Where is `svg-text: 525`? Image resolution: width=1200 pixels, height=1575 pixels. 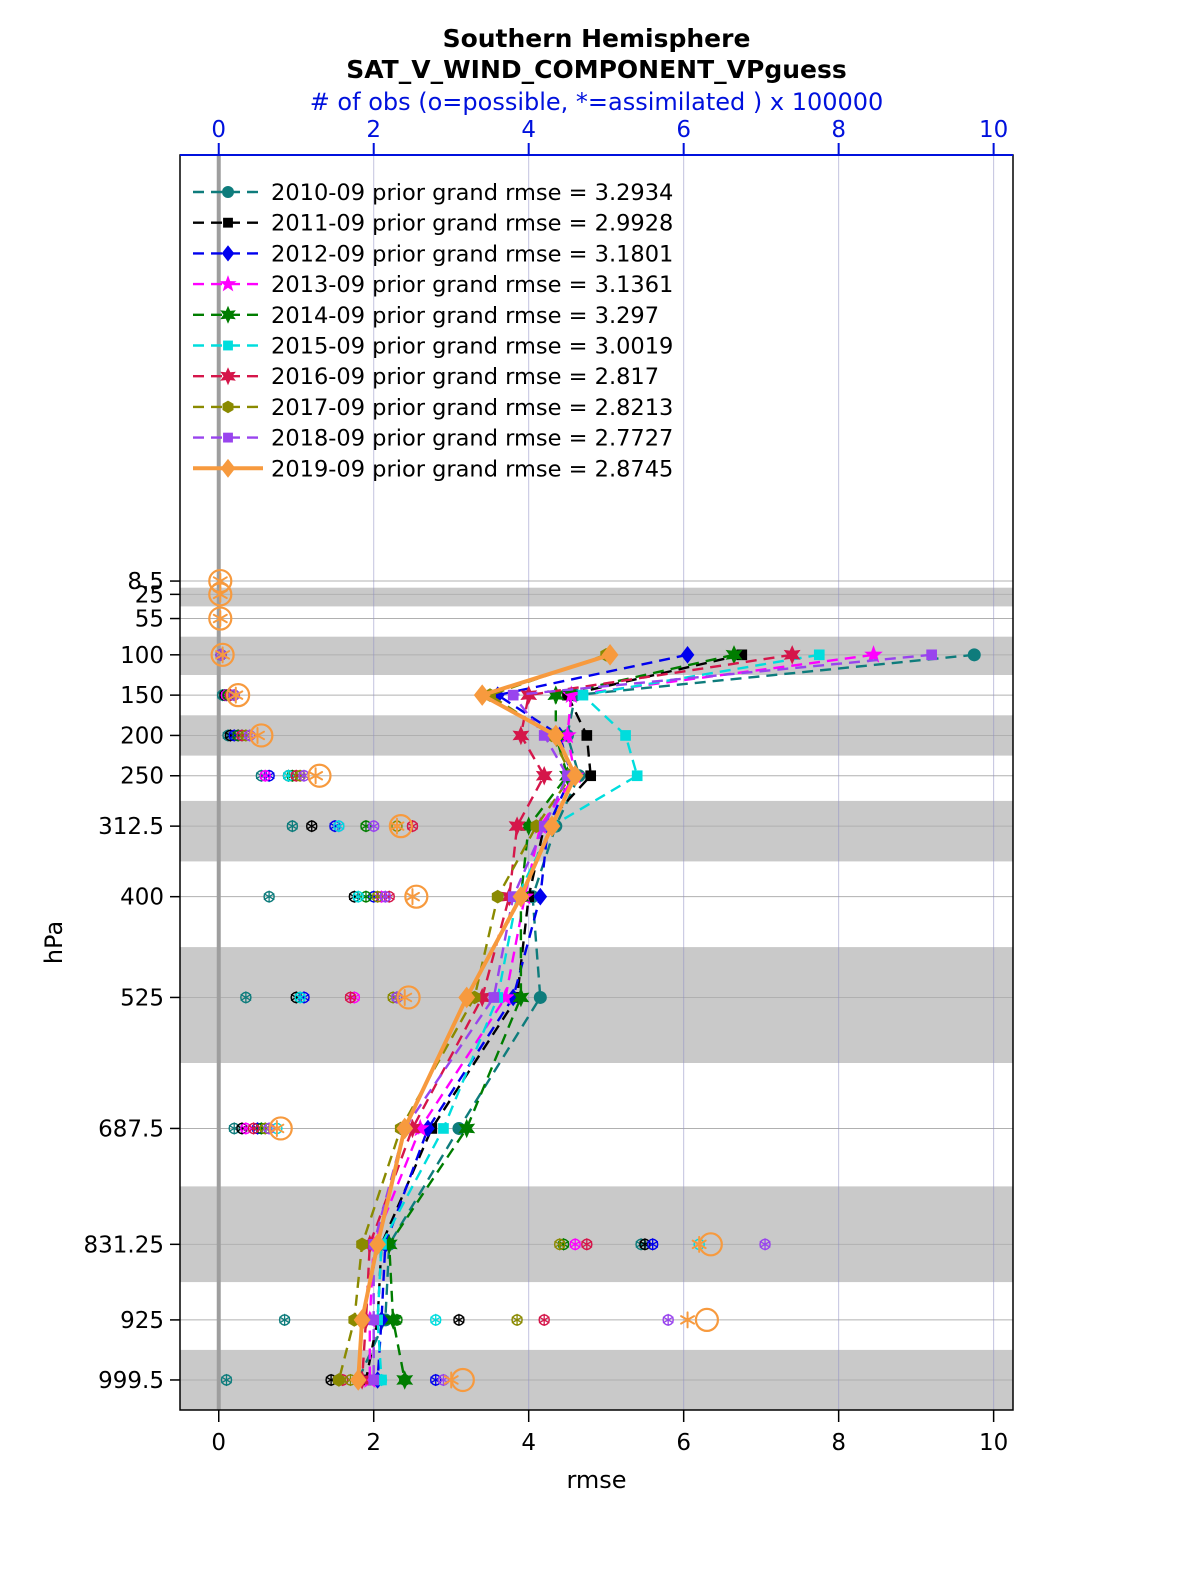
svg-text: 525 is located at coordinates (142, 998).